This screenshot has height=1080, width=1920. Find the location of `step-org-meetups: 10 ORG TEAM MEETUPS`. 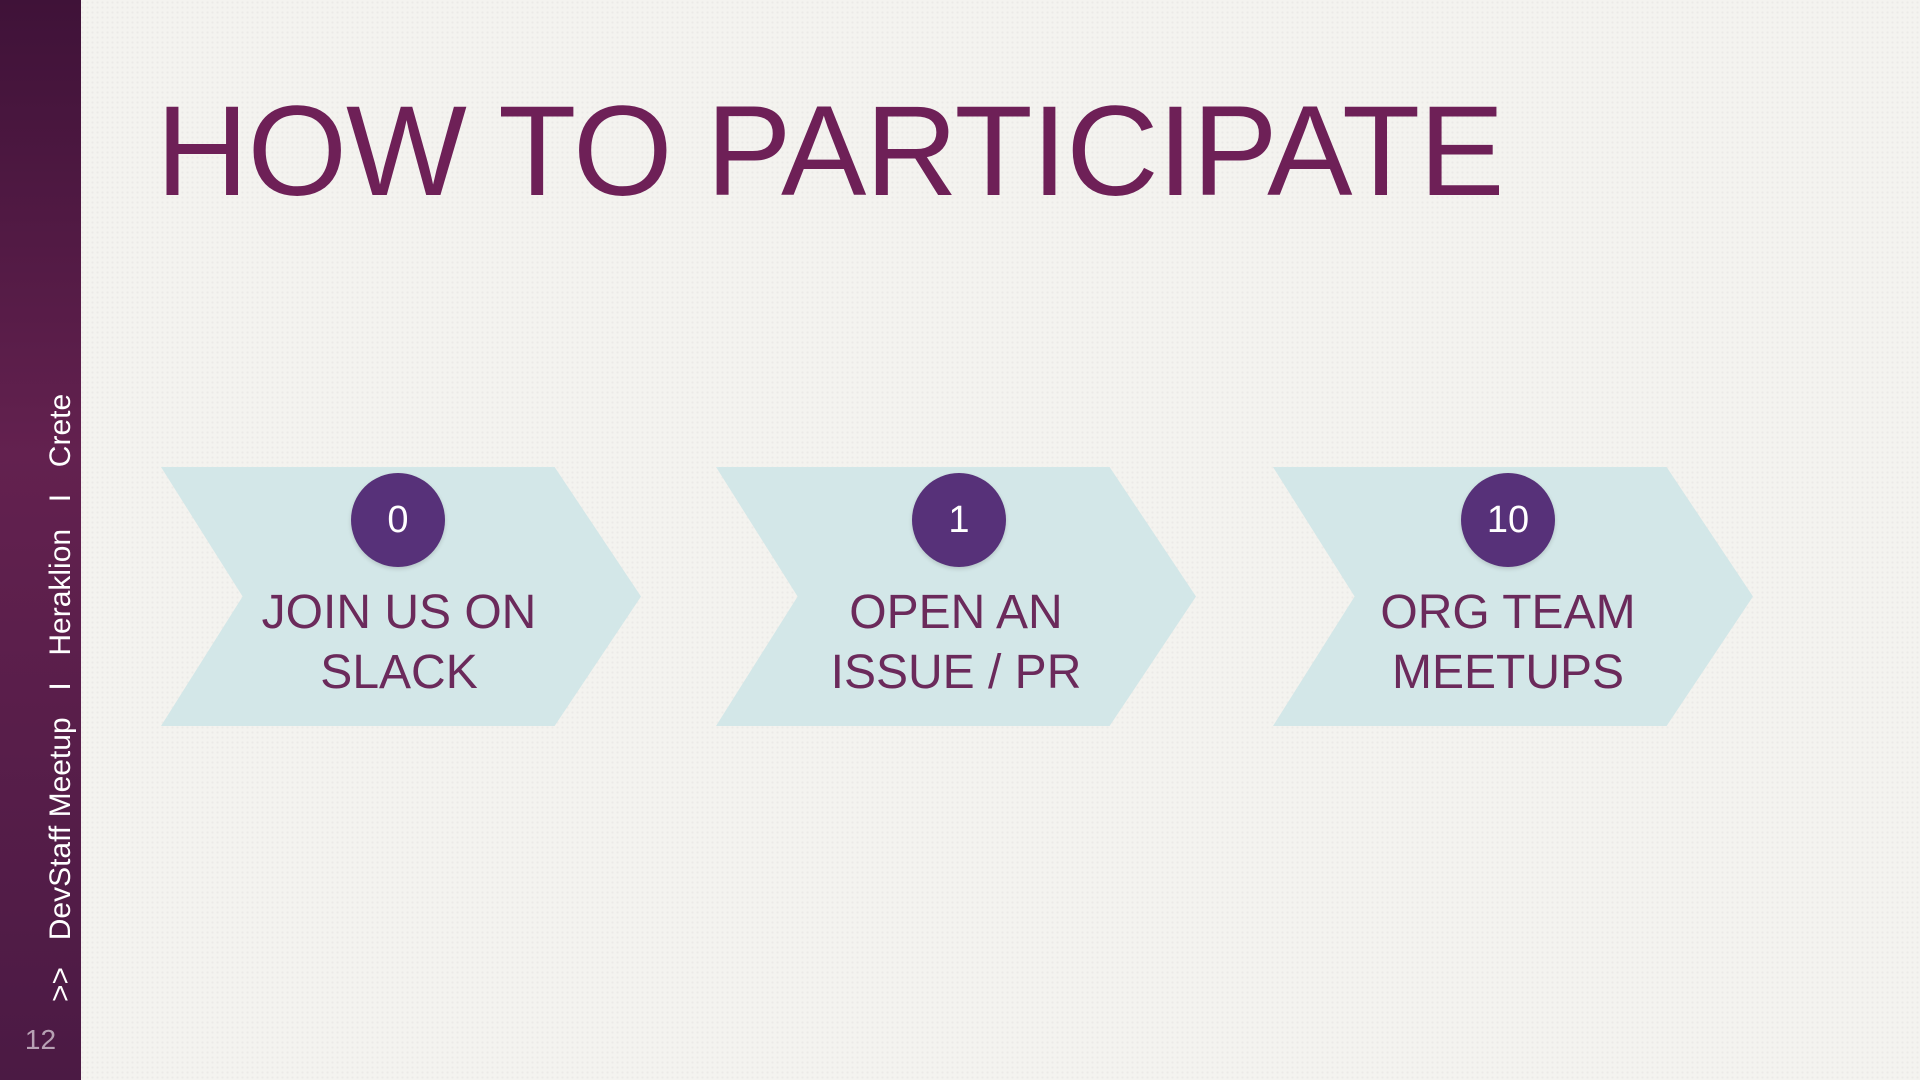

step-org-meetups: 10 ORG TEAM MEETUPS is located at coordinates (1513, 596).